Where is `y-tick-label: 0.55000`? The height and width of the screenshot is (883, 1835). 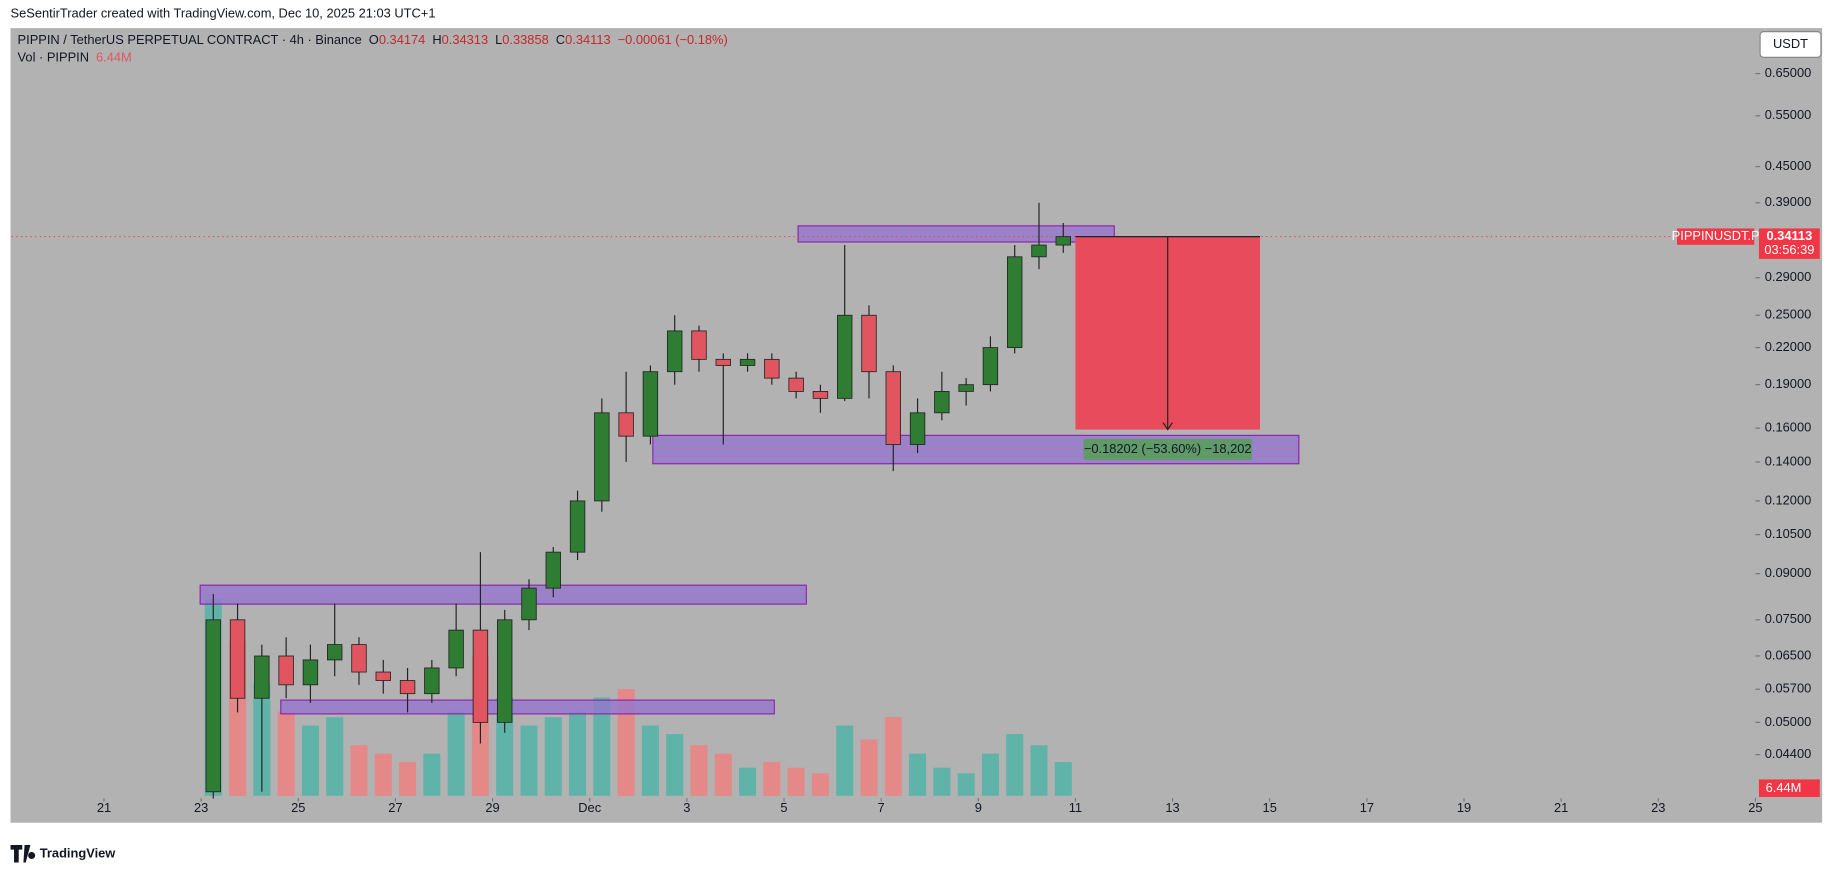 y-tick-label: 0.55000 is located at coordinates (1788, 114).